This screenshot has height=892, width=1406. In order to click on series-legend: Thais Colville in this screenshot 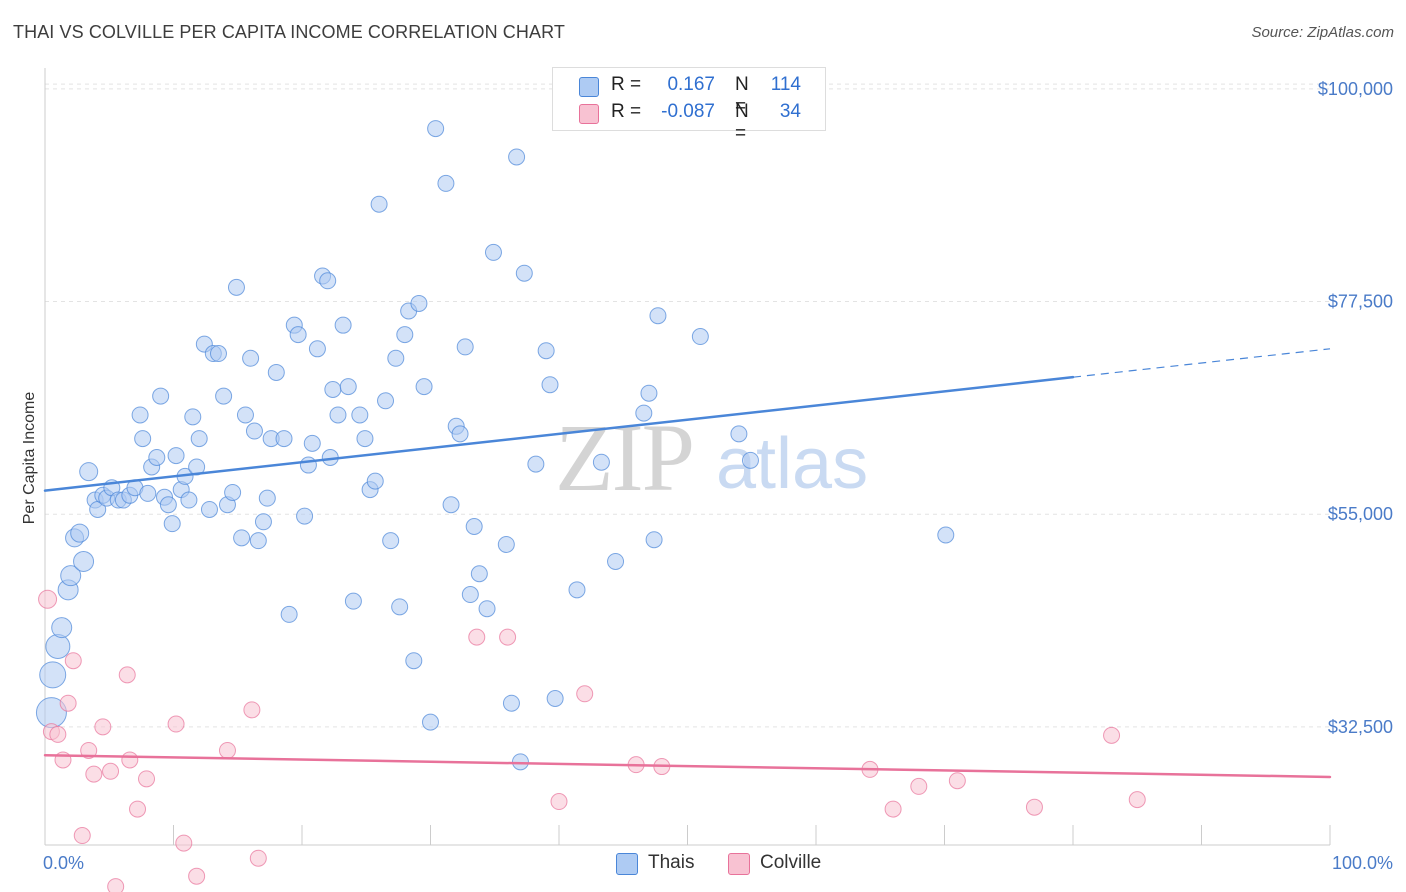, I will do `click(703, 865)`.